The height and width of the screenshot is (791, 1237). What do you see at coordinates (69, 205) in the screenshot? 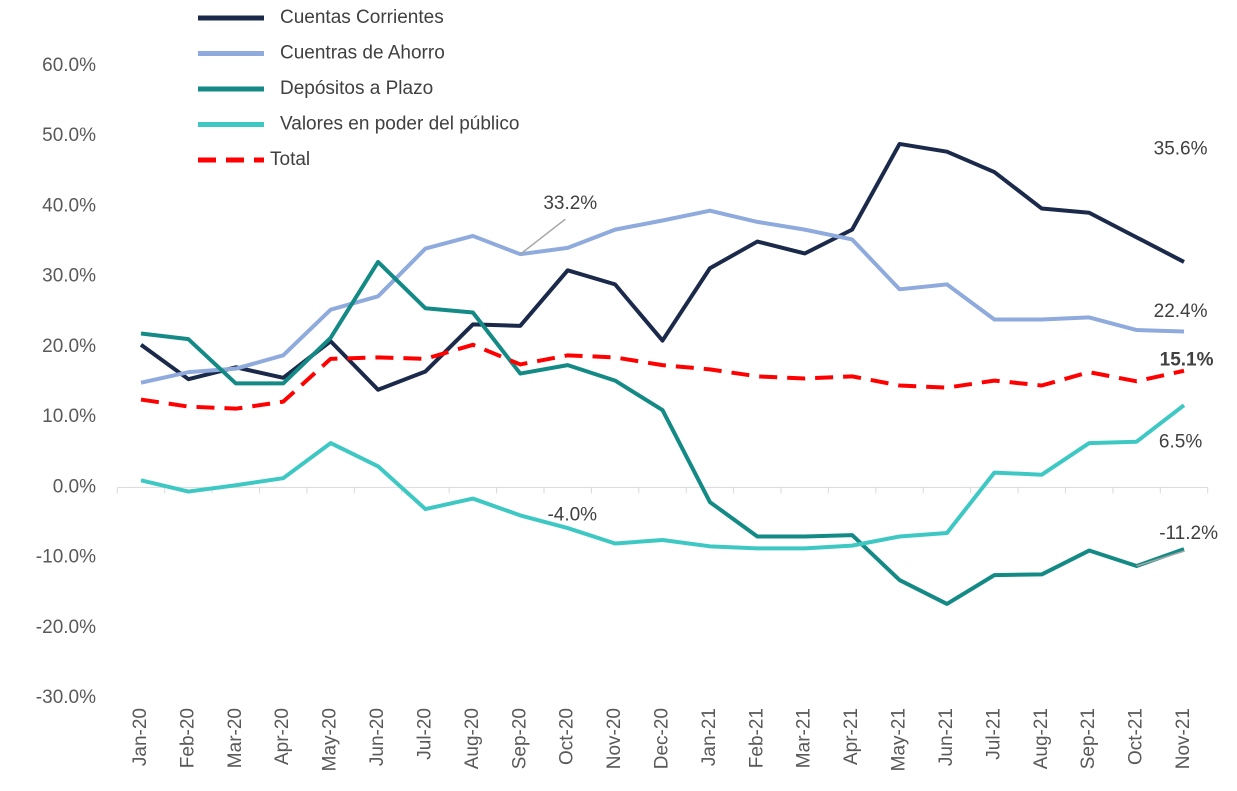
I see `y-tick-label: 40.0%` at bounding box center [69, 205].